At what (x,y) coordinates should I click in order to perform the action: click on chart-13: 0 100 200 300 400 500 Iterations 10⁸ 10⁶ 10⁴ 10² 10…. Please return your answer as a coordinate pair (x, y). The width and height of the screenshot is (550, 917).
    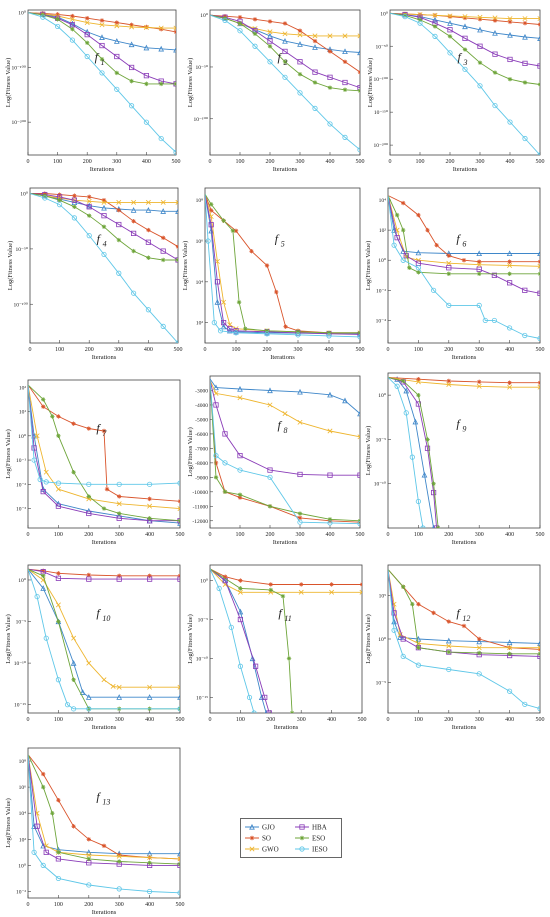
    Looking at the image, I should click on (95, 831).